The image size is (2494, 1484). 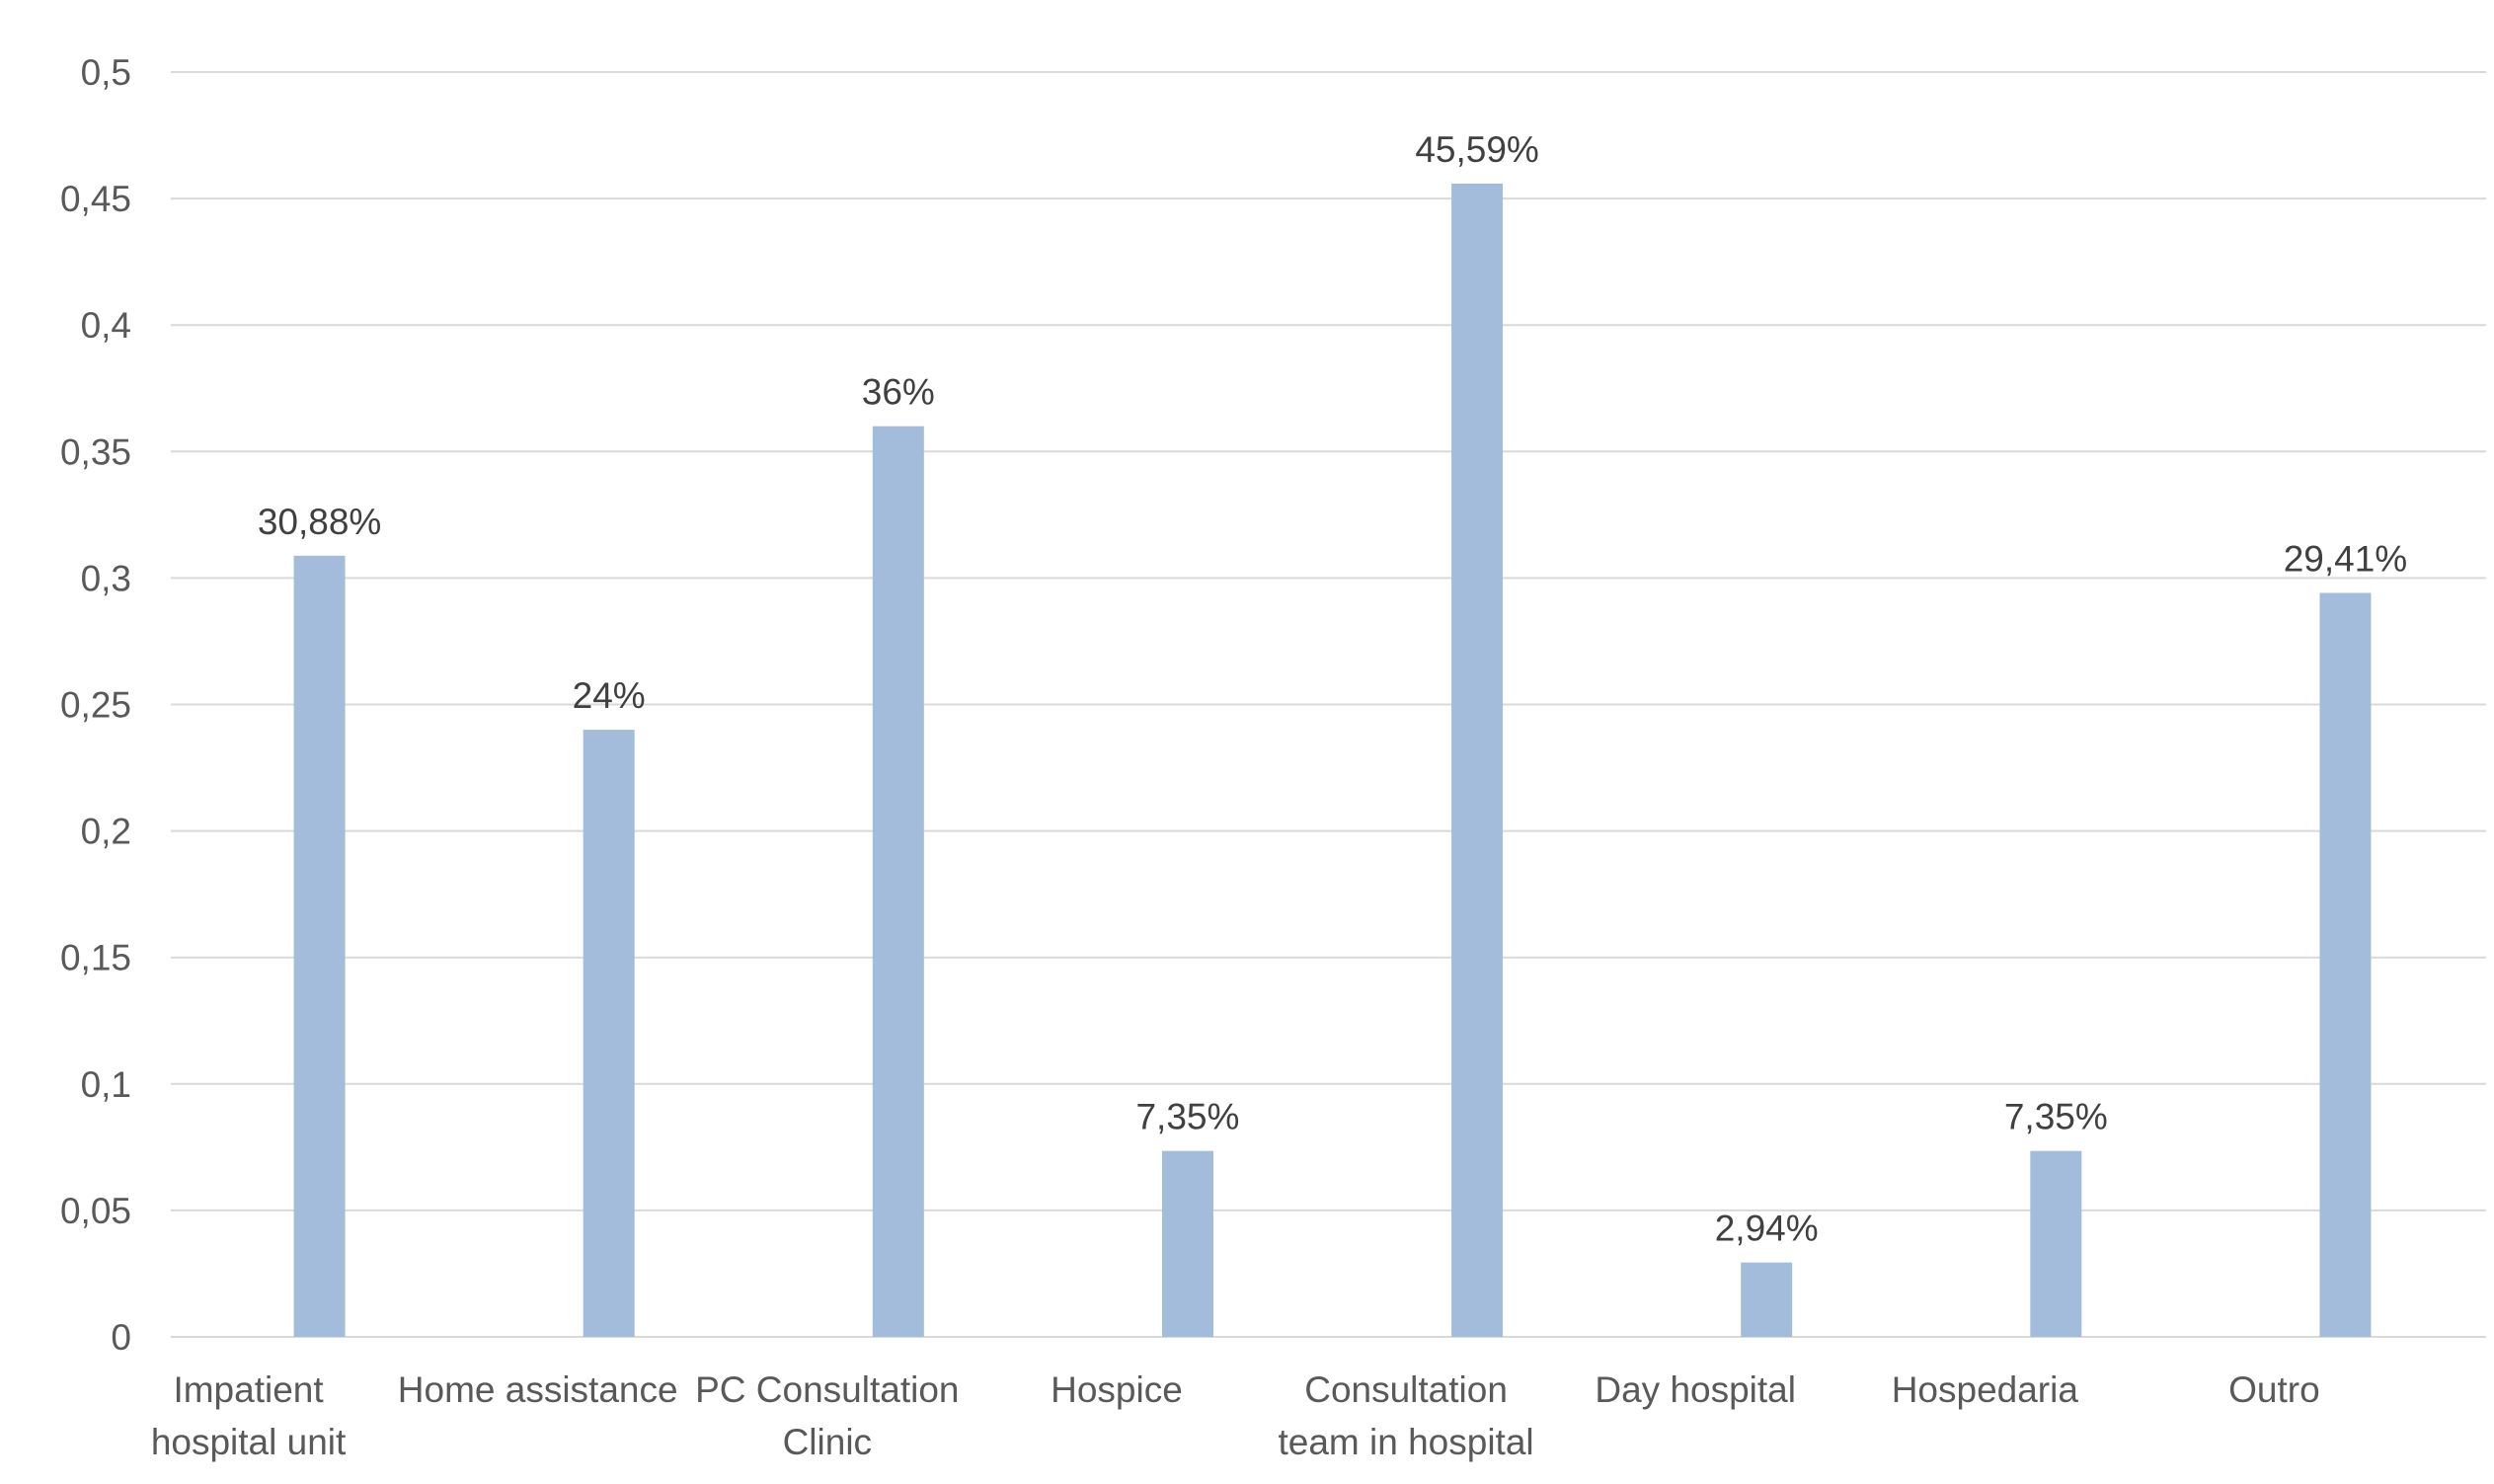 I want to click on y-tick-label: 0,15, so click(x=95, y=958).